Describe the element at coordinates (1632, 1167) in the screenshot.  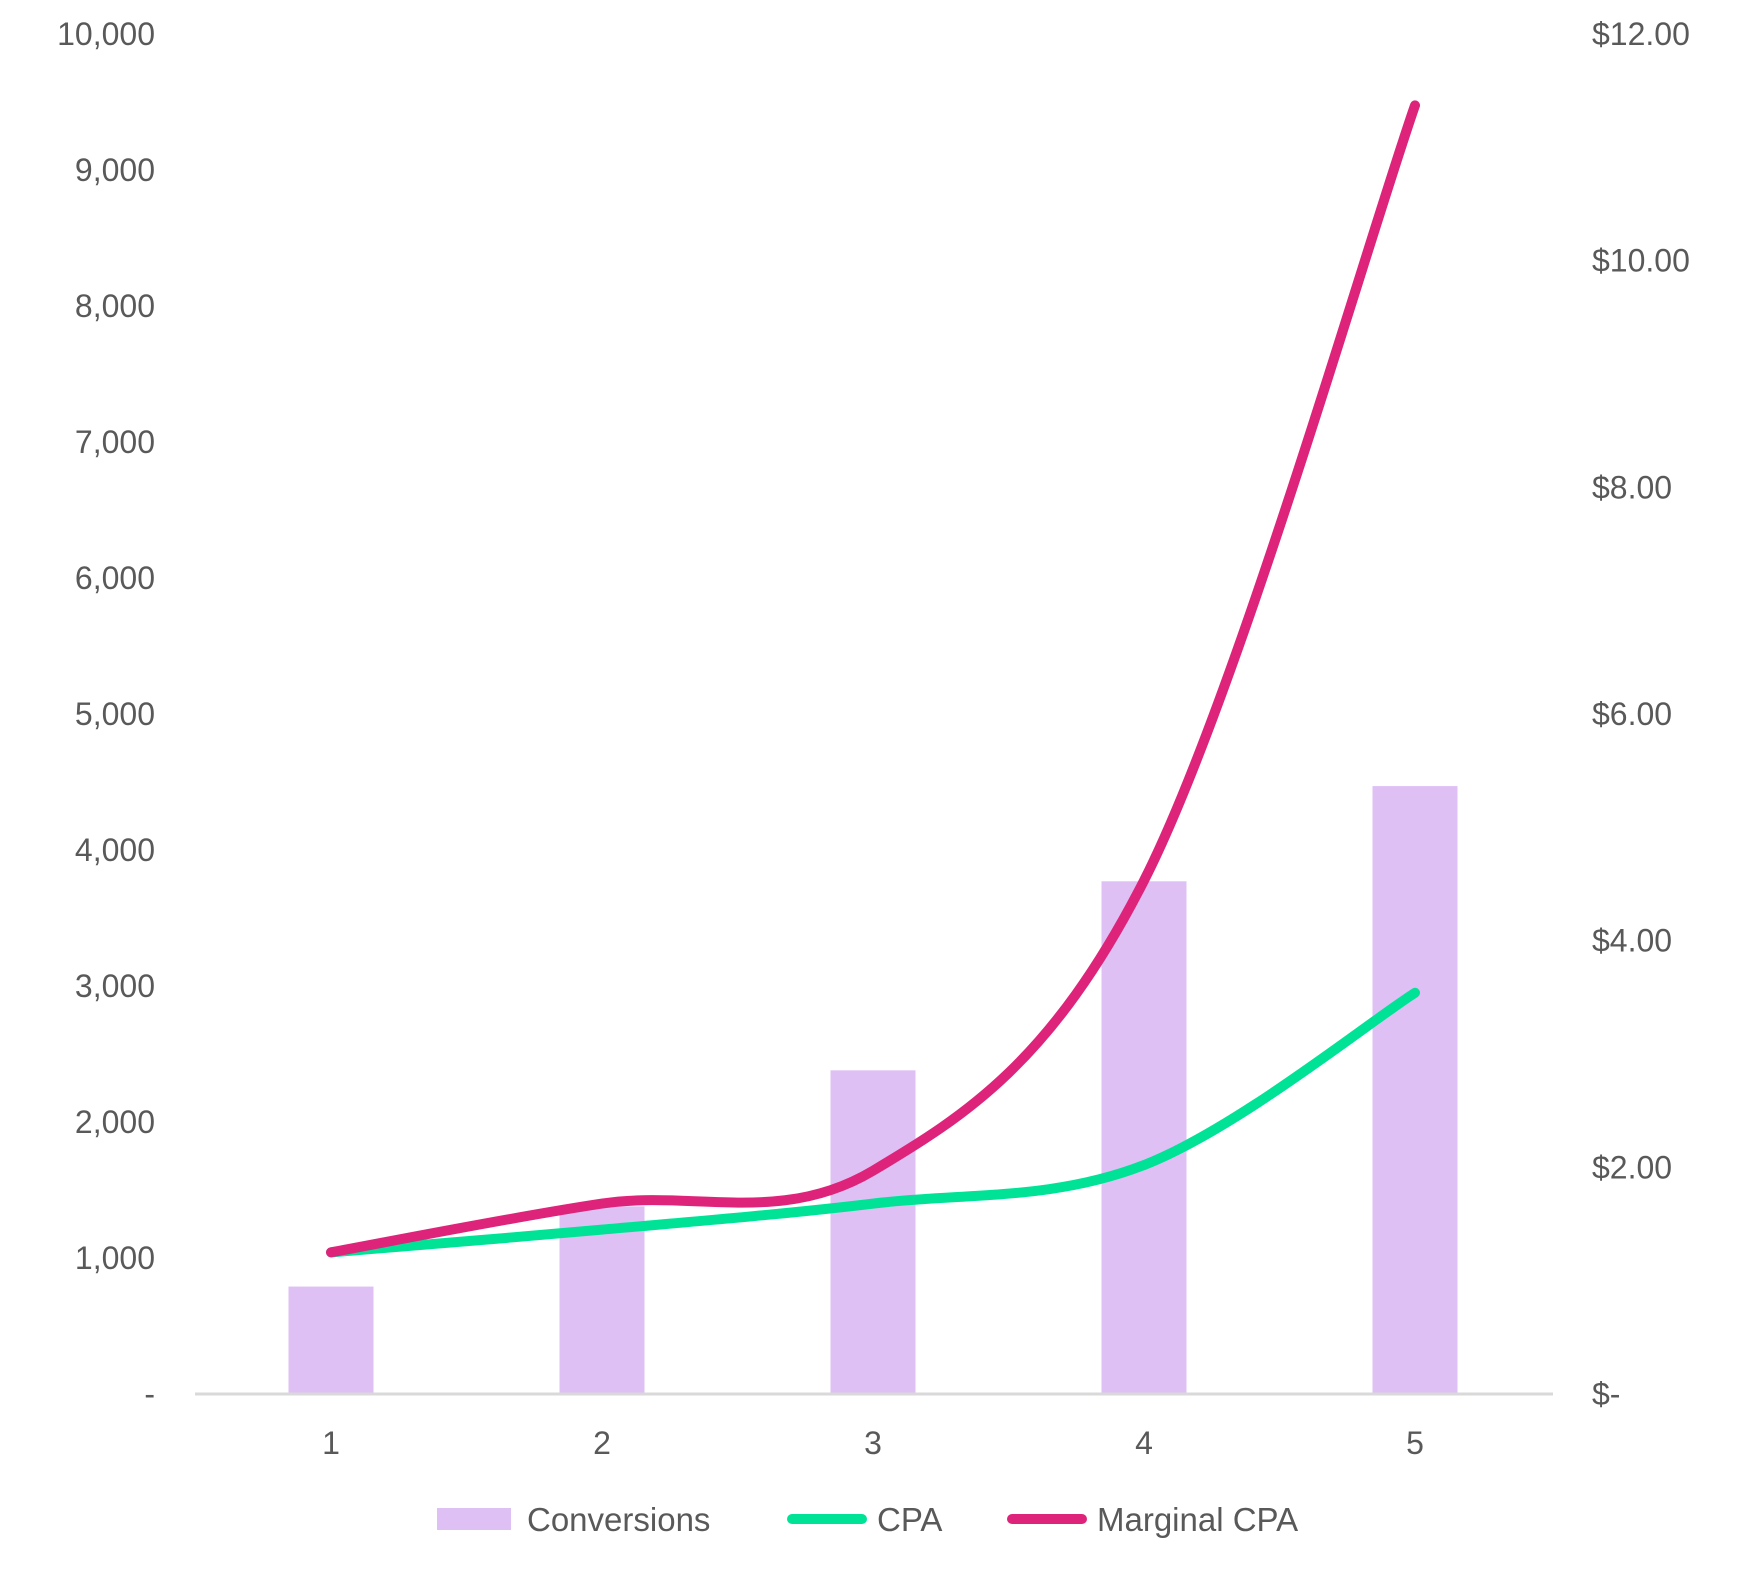
I see `right-tick-label: $2.00` at that location.